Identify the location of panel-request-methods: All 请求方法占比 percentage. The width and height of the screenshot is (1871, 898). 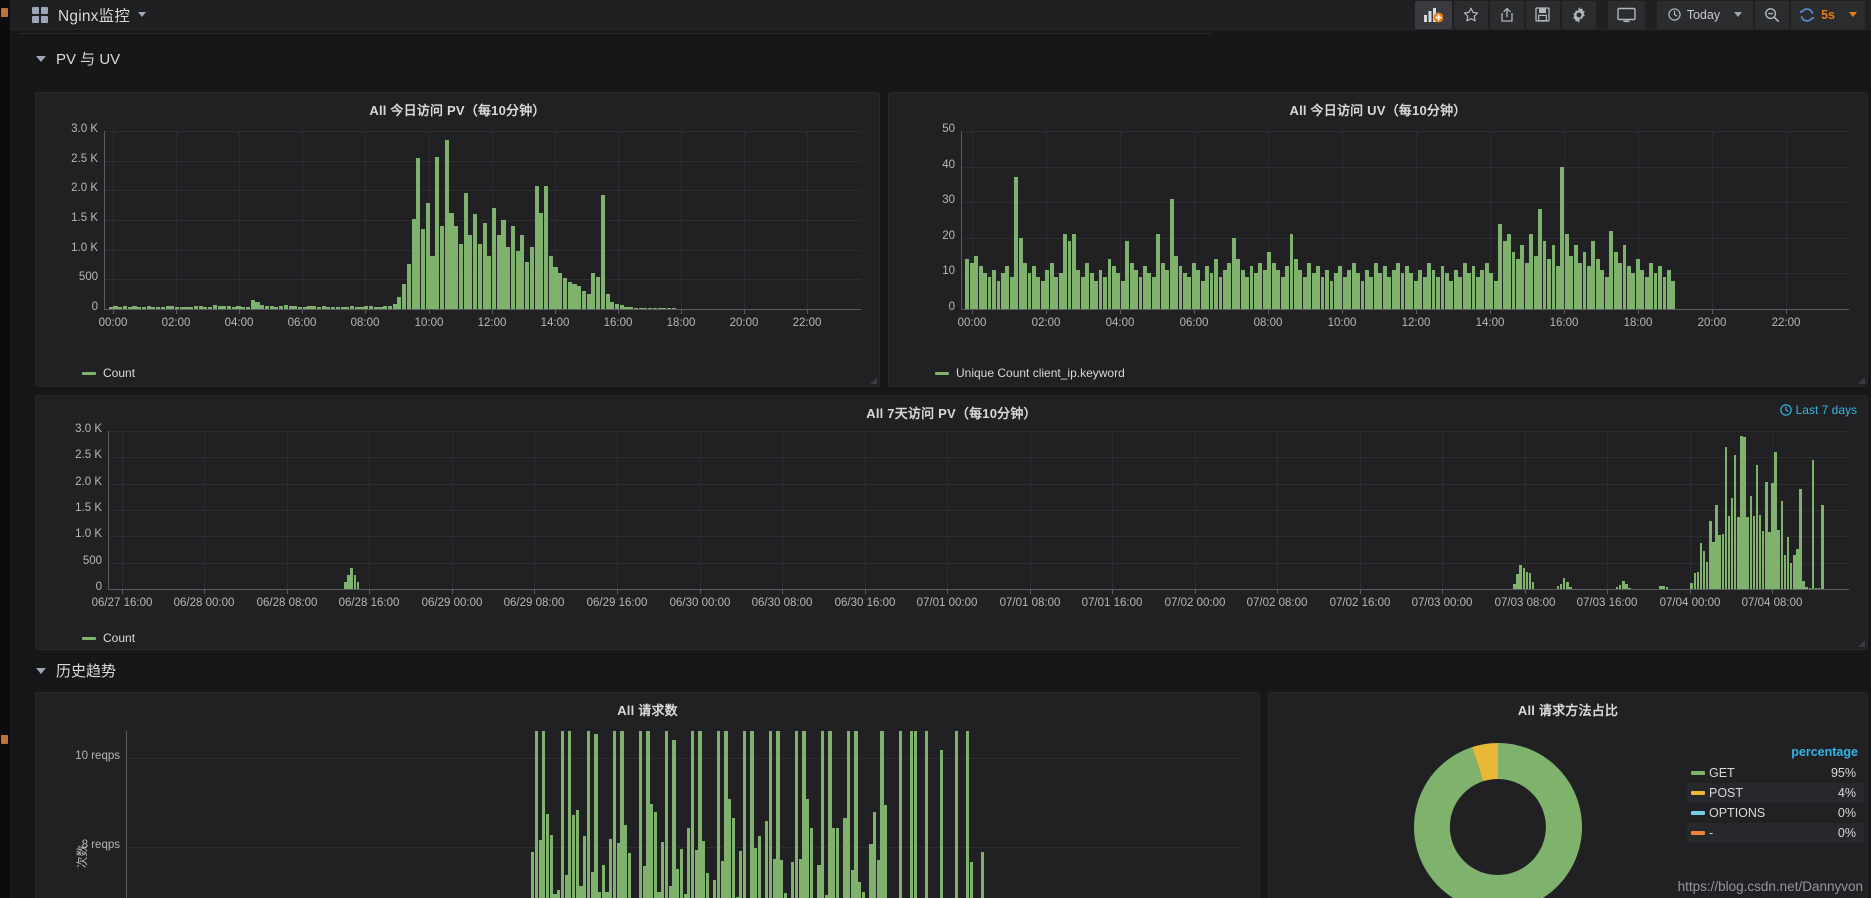
(1568, 795).